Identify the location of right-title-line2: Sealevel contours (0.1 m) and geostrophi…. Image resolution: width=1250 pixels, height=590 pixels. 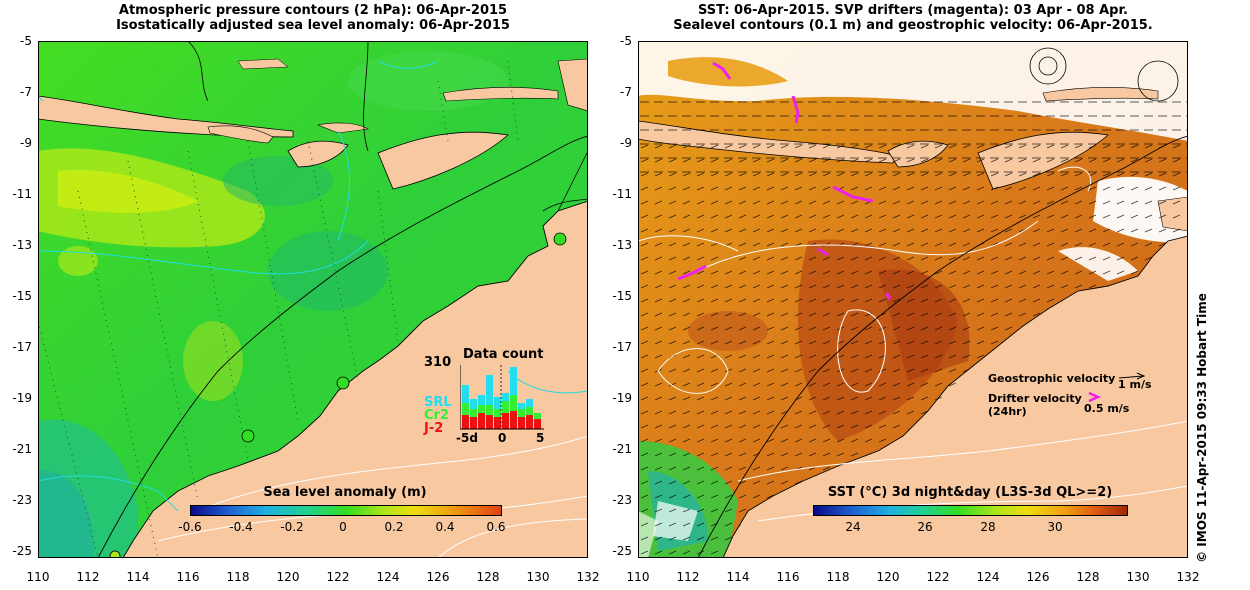
(913, 25).